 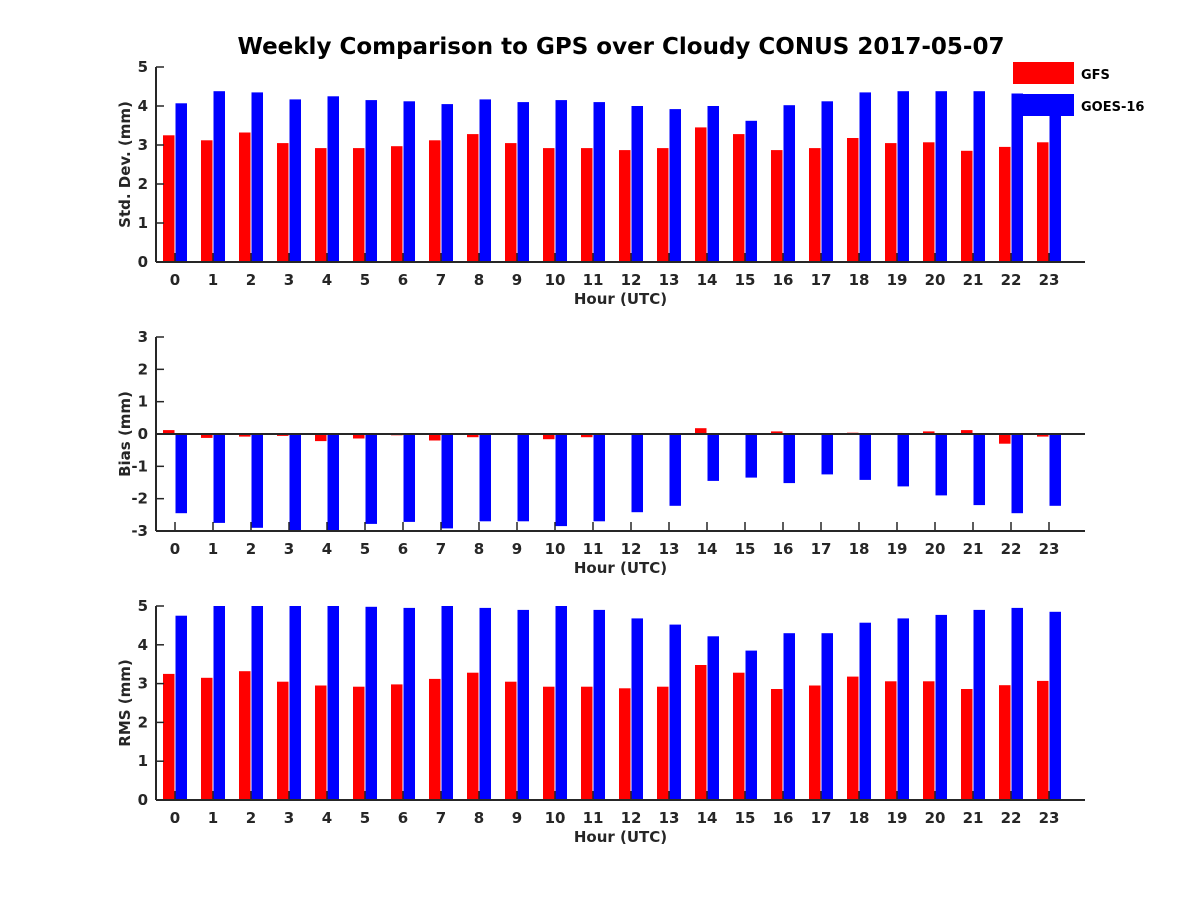 What do you see at coordinates (897, 818) in the screenshot?
I see `x-tick-label: 19` at bounding box center [897, 818].